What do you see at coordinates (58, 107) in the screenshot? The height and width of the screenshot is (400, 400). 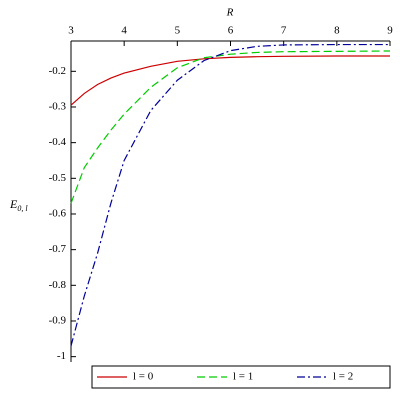 I see `y-tick-label: -0.3` at bounding box center [58, 107].